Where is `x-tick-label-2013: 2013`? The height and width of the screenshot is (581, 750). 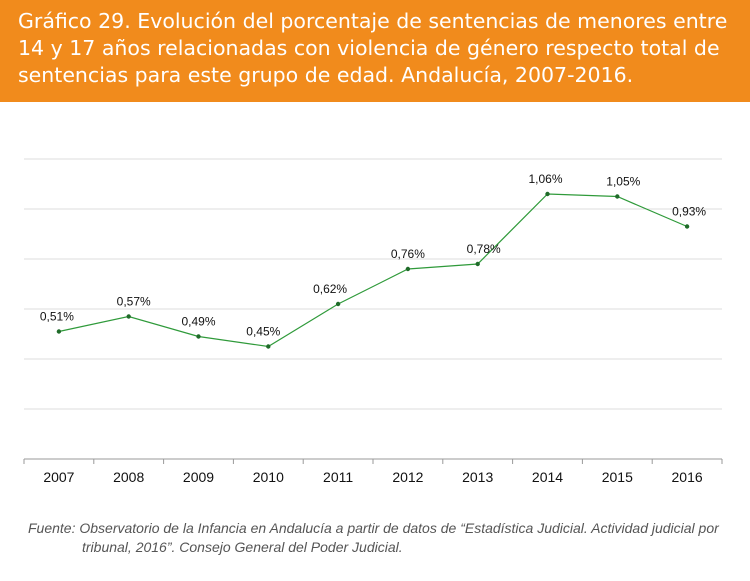 x-tick-label-2013: 2013 is located at coordinates (477, 477).